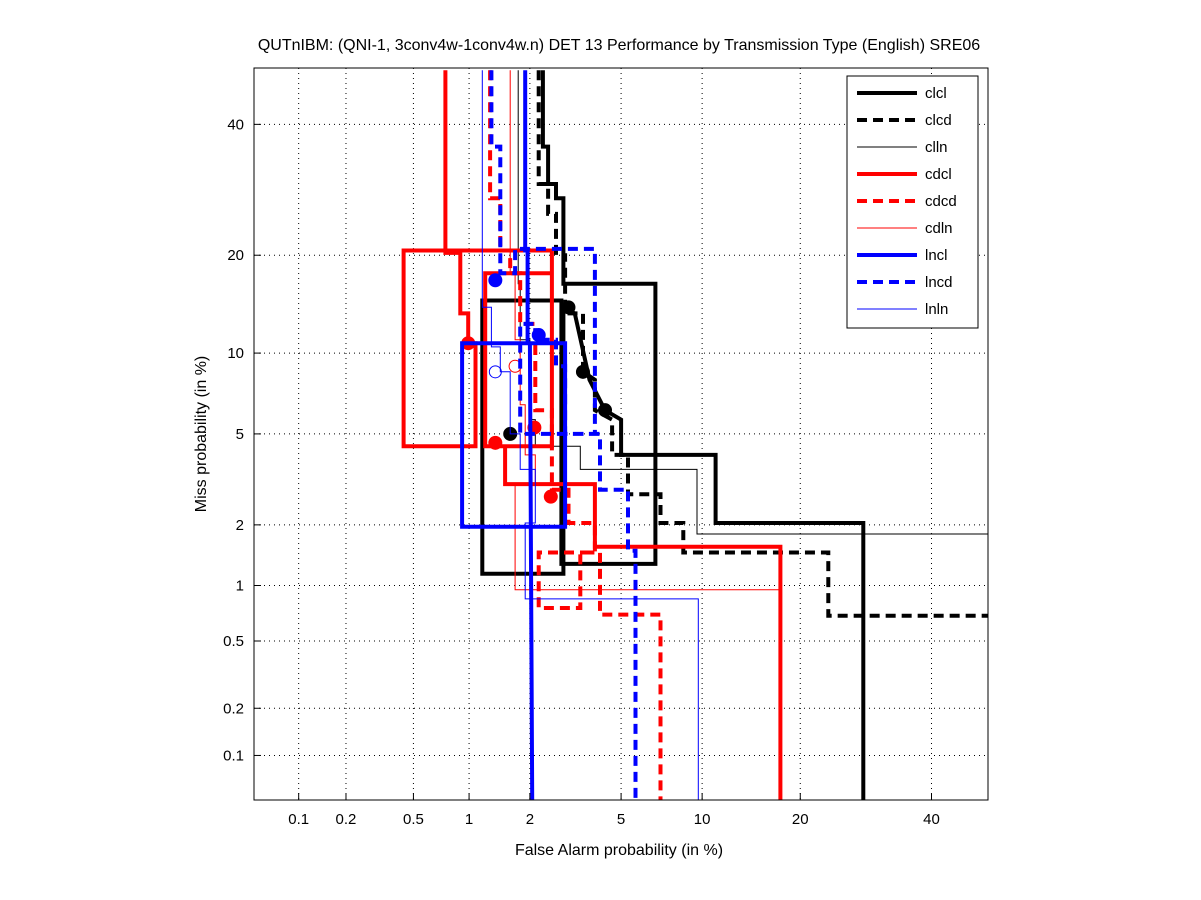 Image resolution: width=1201 pixels, height=900 pixels. I want to click on x-axis-label: False Alarm probability (in %), so click(619, 850).